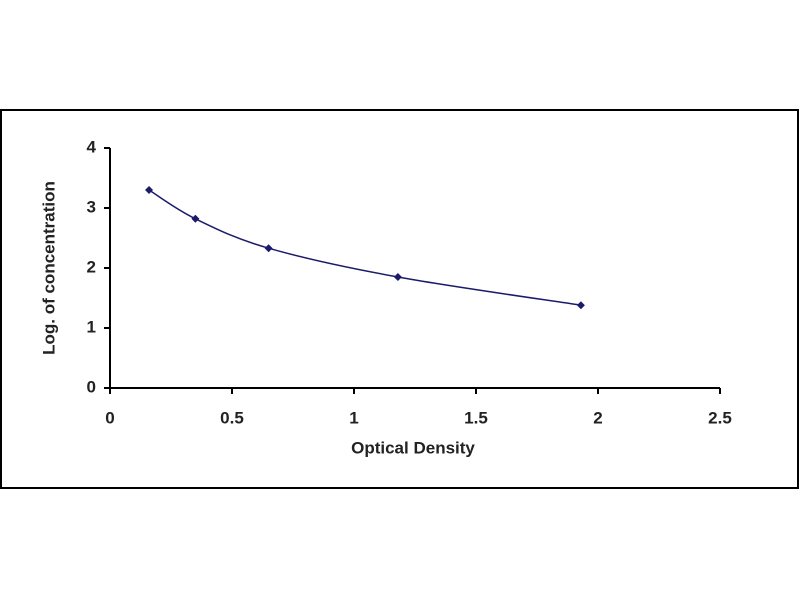 This screenshot has width=800, height=600. I want to click on y-tick-label: 3, so click(91, 206).